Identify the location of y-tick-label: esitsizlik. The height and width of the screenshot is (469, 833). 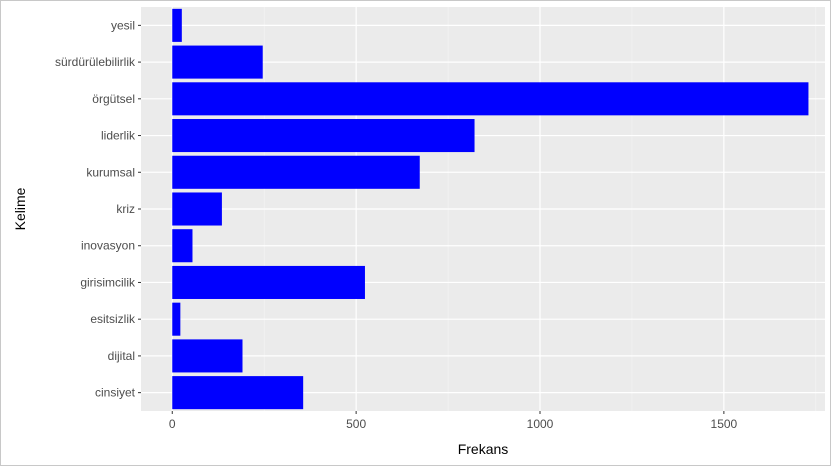
(113, 319).